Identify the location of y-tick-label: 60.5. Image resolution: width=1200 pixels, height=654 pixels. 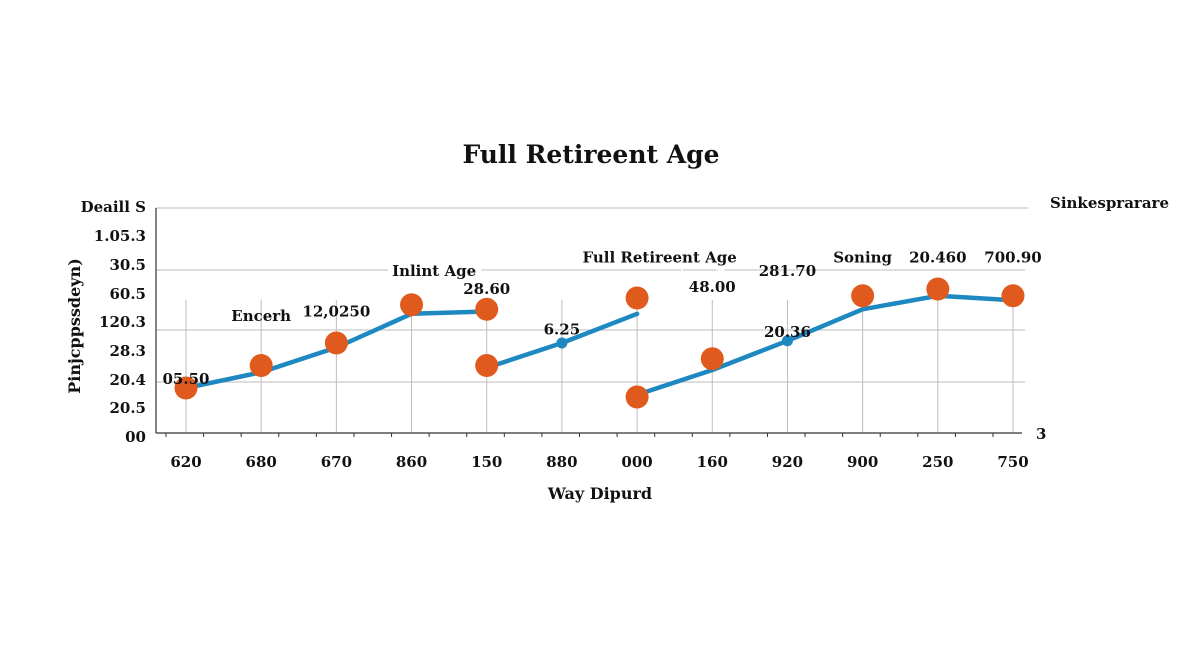
(127, 294).